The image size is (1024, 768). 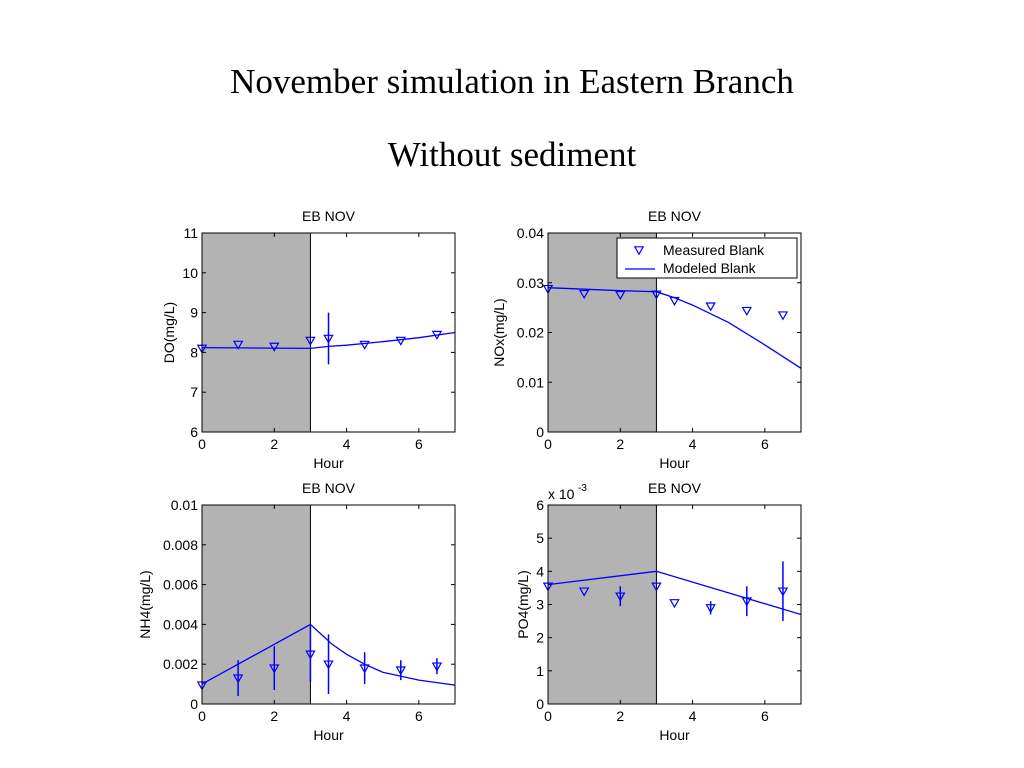 What do you see at coordinates (540, 571) in the screenshot?
I see `y-tick-label: 4` at bounding box center [540, 571].